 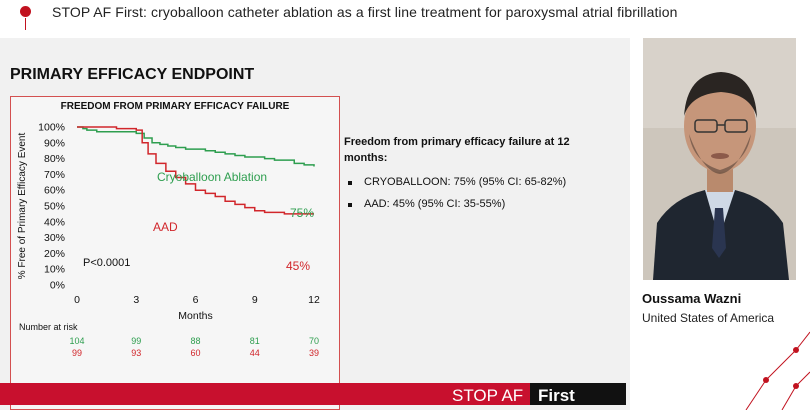 I want to click on cryoballoon-series-label: Cryoballoon Ablation, so click(x=212, y=177).